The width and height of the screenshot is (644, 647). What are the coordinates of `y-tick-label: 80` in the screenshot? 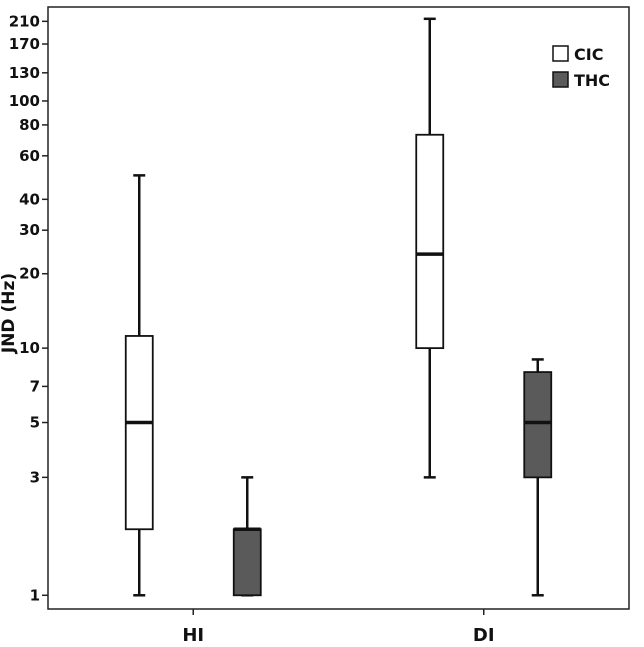 It's located at (29, 125).